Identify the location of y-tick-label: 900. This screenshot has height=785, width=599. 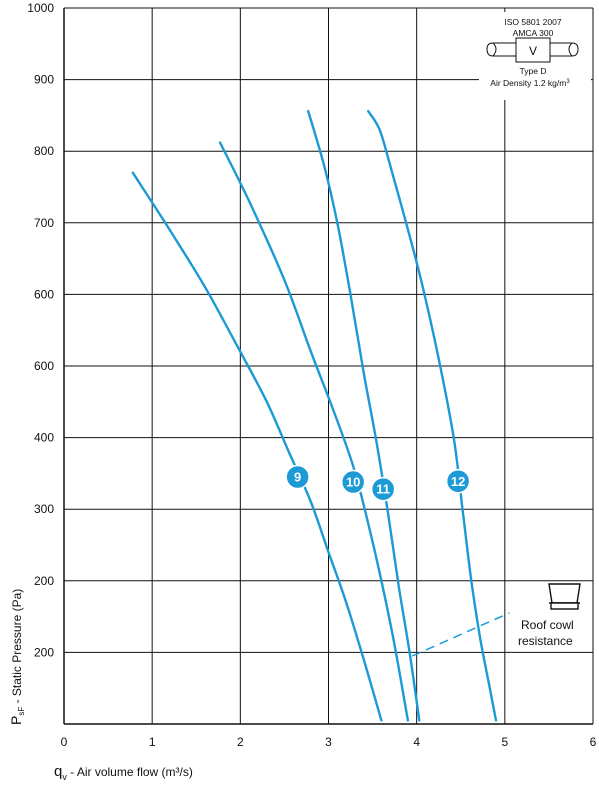
(44, 80).